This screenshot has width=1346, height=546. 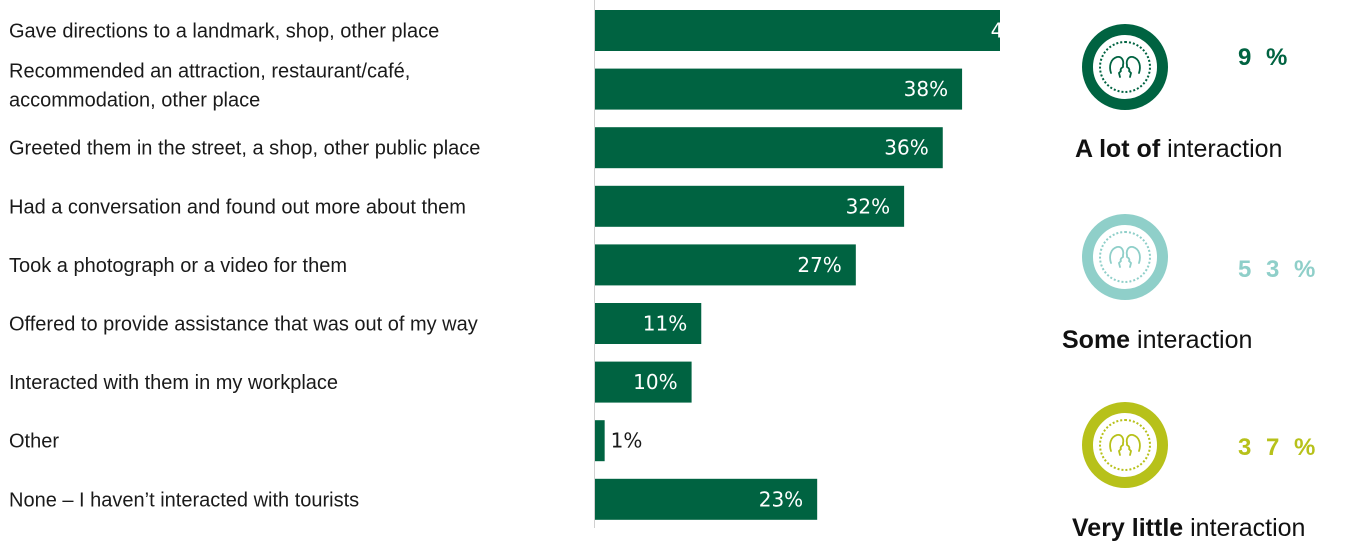 What do you see at coordinates (926, 89) in the screenshot?
I see `value-label: 38%` at bounding box center [926, 89].